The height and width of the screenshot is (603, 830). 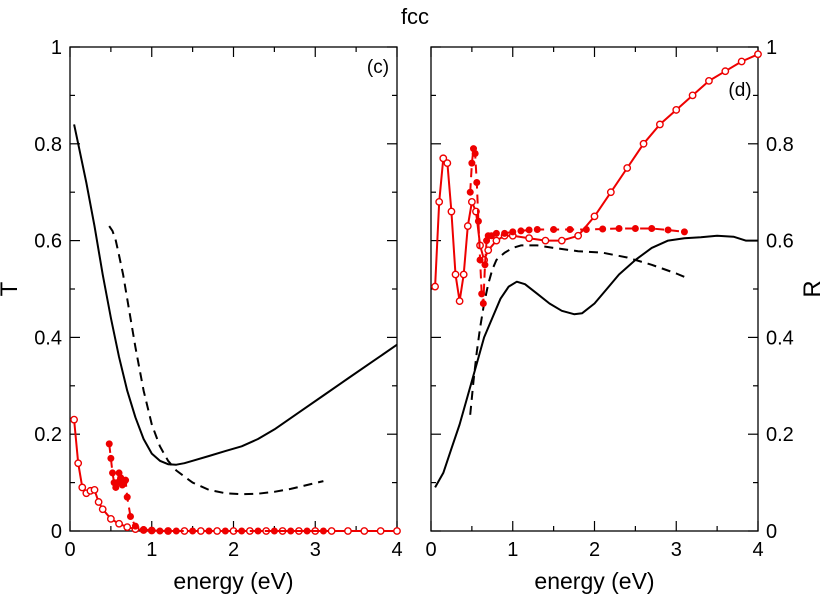 I want to click on panel-c-y-axis-label: T, so click(x=11, y=288).